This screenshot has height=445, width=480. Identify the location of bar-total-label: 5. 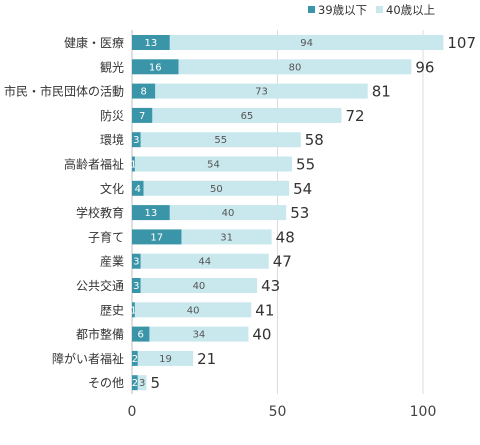
(156, 383).